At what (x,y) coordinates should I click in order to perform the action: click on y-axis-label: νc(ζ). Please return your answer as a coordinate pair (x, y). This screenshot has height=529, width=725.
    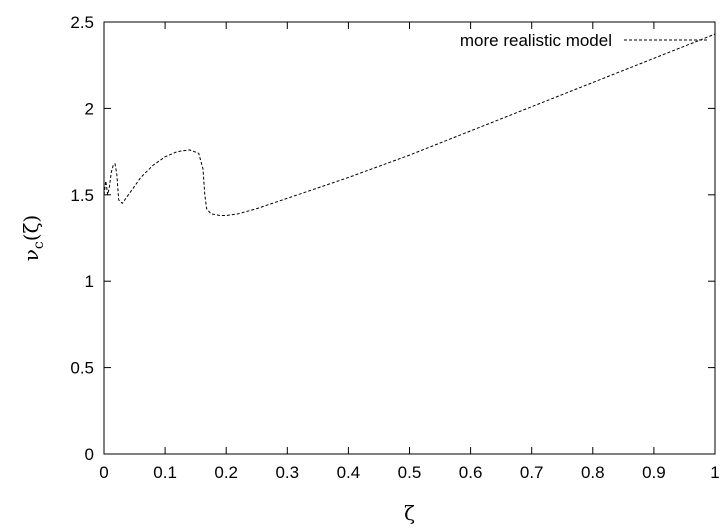
    Looking at the image, I should click on (33, 238).